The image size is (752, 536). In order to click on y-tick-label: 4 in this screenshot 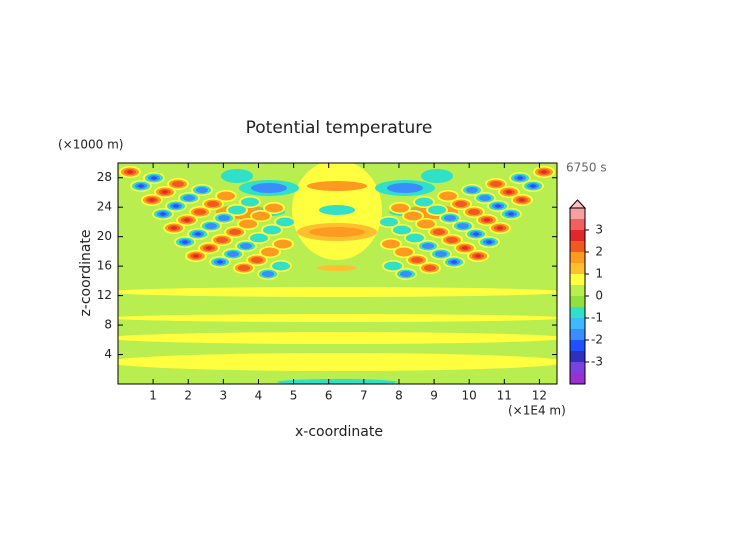, I will do `click(108, 354)`.